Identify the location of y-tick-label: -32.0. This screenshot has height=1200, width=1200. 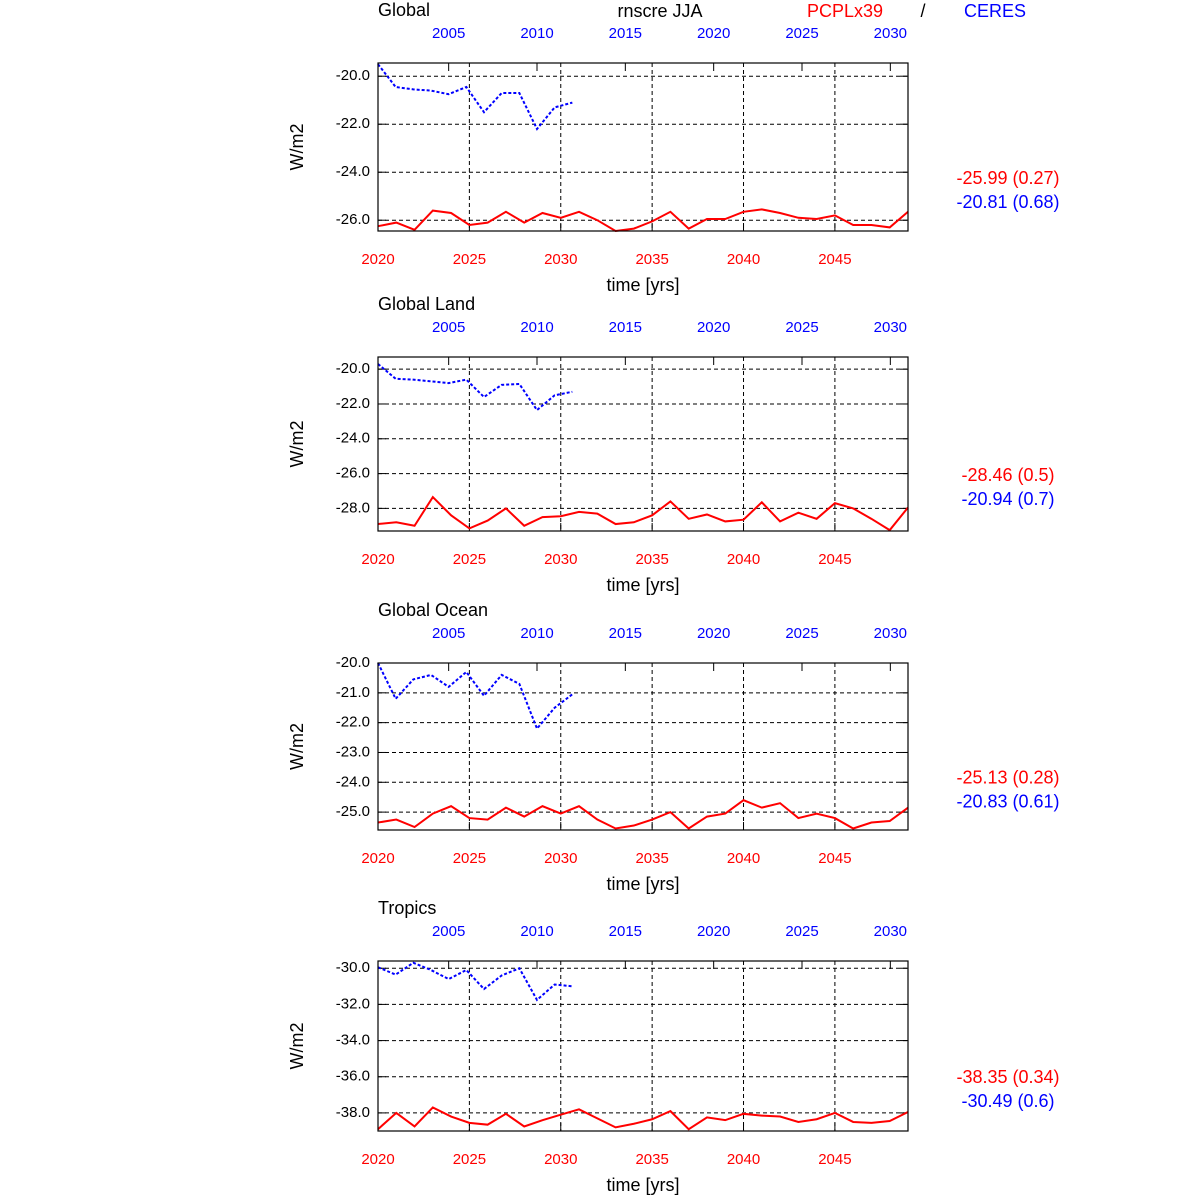
(353, 1003).